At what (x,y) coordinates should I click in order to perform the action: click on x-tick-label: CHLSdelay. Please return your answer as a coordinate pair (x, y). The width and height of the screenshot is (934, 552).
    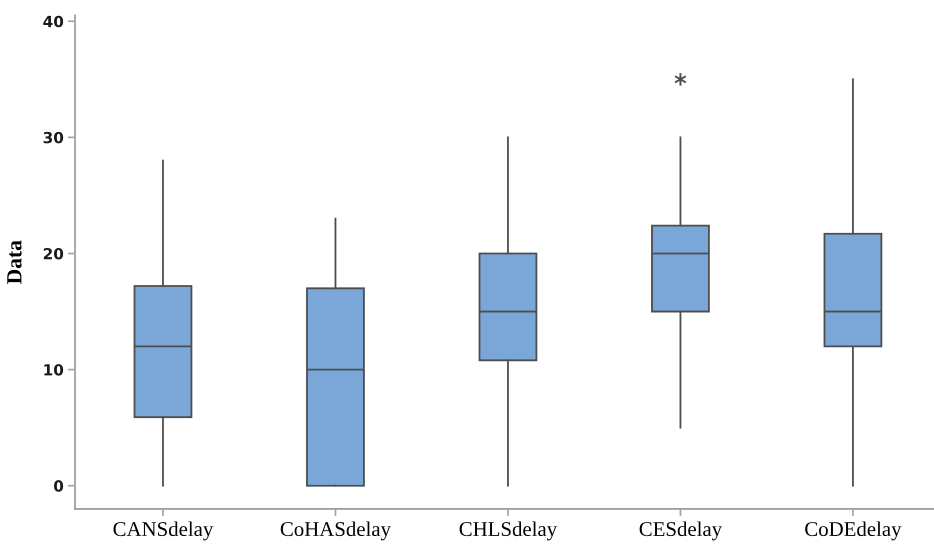
    Looking at the image, I should click on (509, 530).